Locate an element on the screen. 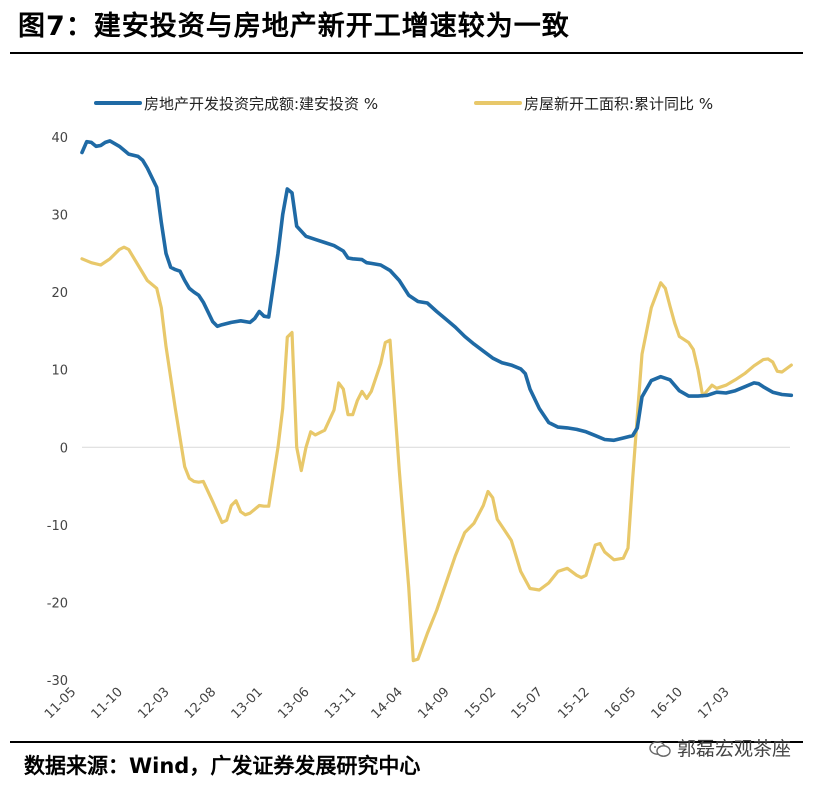 Image resolution: width=813 pixels, height=786 pixels. watermark-text: 郭磊宏观茶座 is located at coordinates (733, 749).